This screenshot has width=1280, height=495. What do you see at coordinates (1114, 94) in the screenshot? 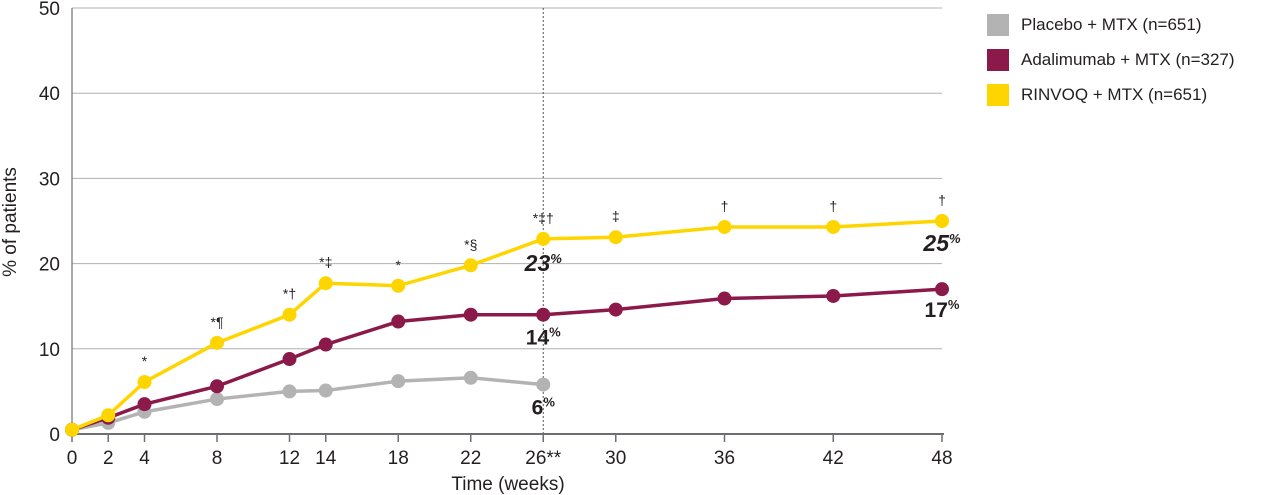
I see `legend-label-rinvoq: RINVOQ + MTX (n=651)` at bounding box center [1114, 94].